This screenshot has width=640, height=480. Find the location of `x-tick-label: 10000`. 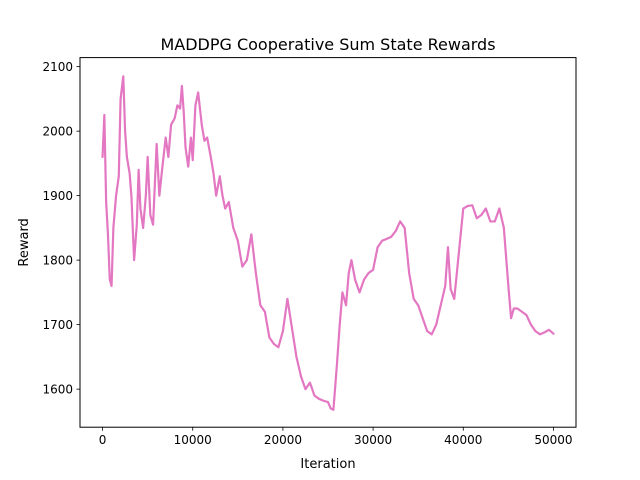

x-tick-label: 10000 is located at coordinates (193, 440).